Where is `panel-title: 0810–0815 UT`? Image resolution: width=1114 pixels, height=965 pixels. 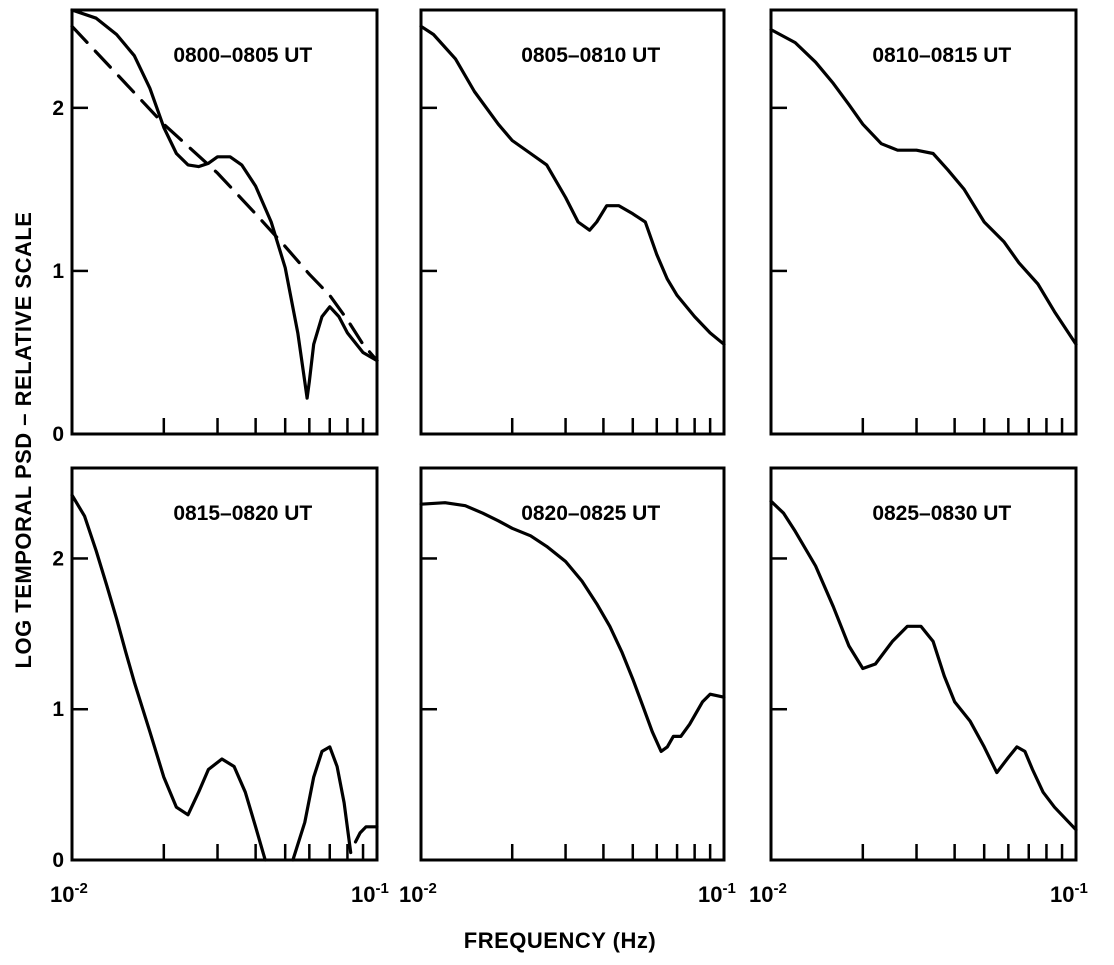 panel-title: 0810–0815 UT is located at coordinates (941, 55).